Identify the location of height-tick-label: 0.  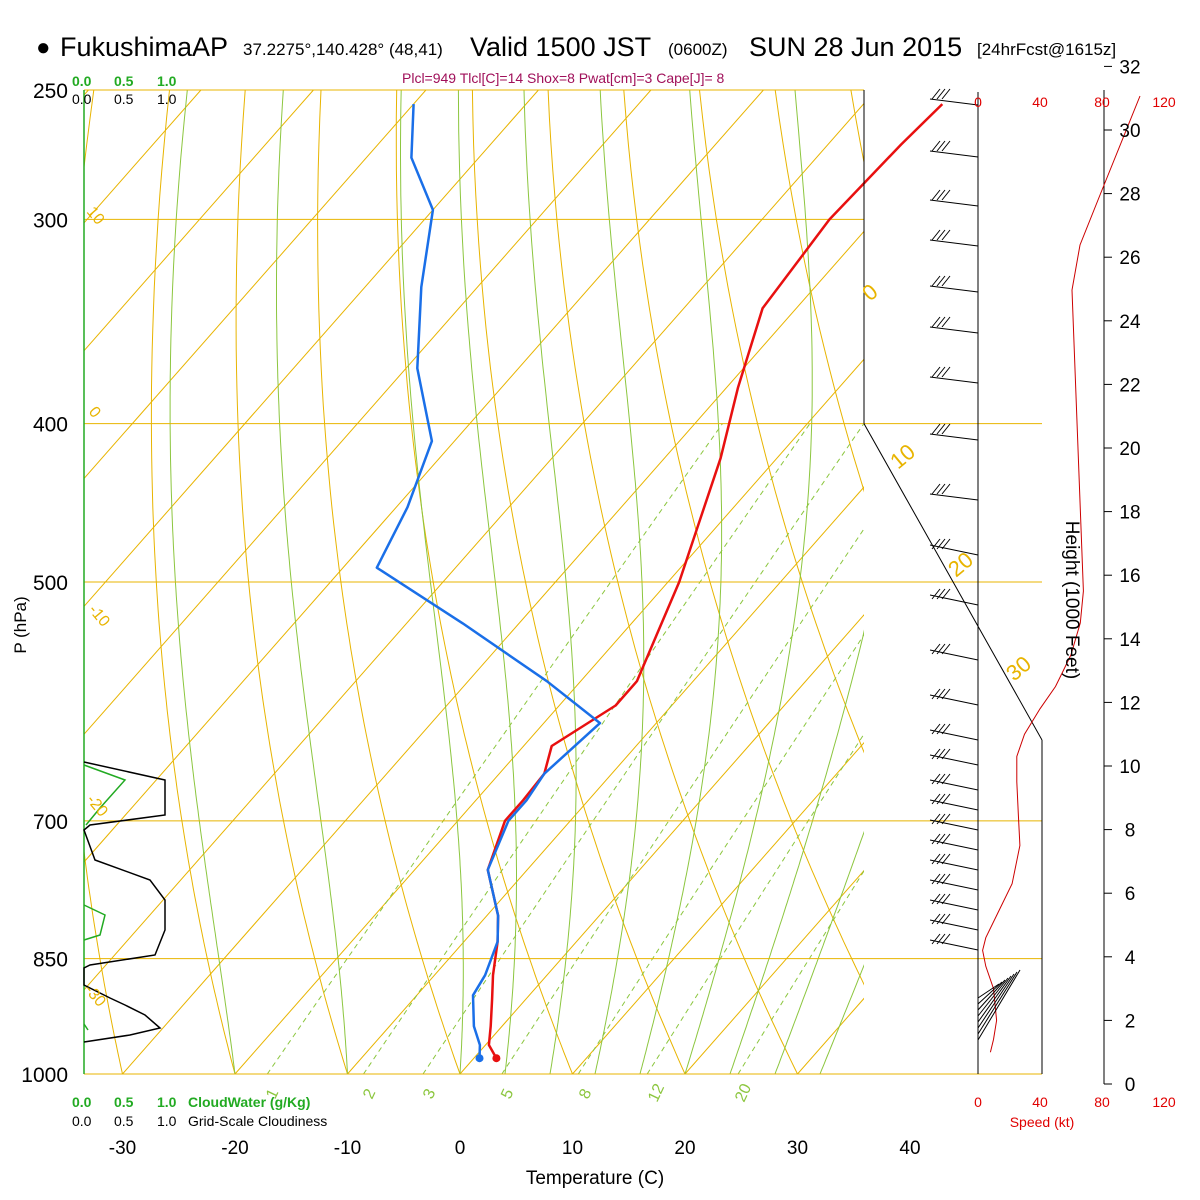
(1130, 1085).